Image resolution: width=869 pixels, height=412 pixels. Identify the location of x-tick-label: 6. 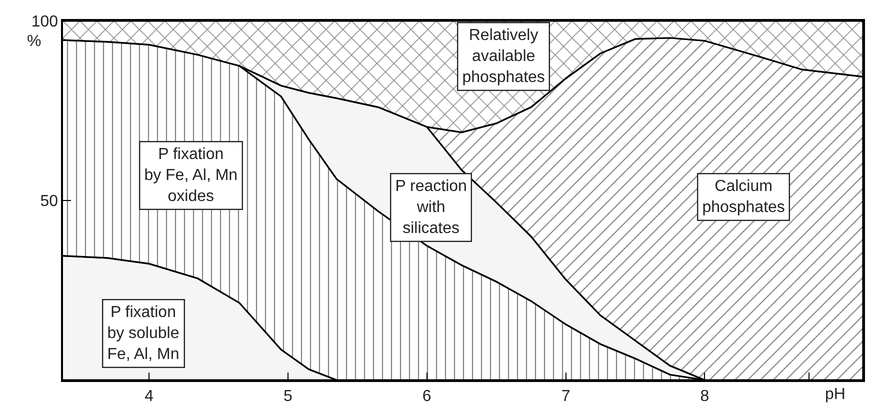
(427, 396).